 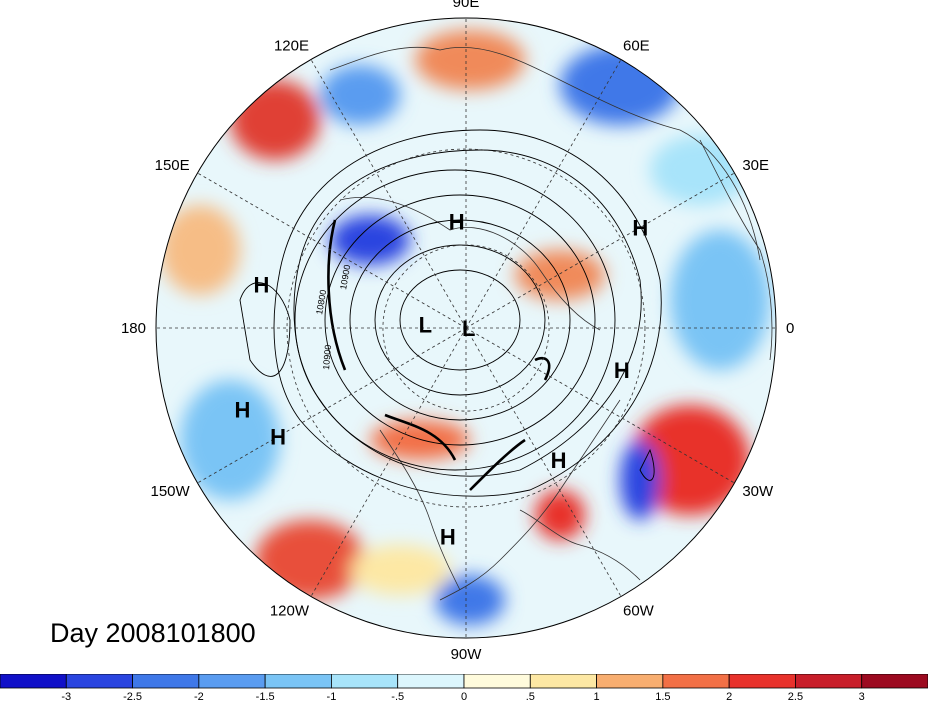 What do you see at coordinates (153, 633) in the screenshot?
I see `date-title: Day 2008101800` at bounding box center [153, 633].